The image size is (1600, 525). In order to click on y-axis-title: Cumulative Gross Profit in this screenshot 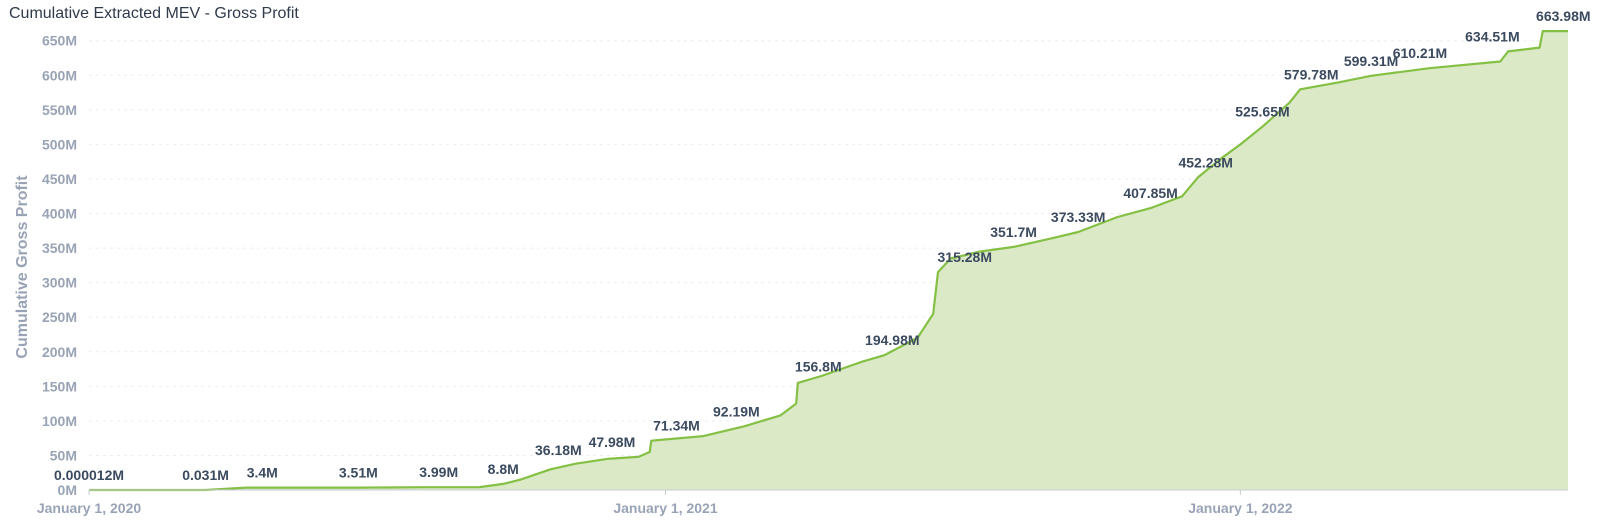, I will do `click(22, 267)`.